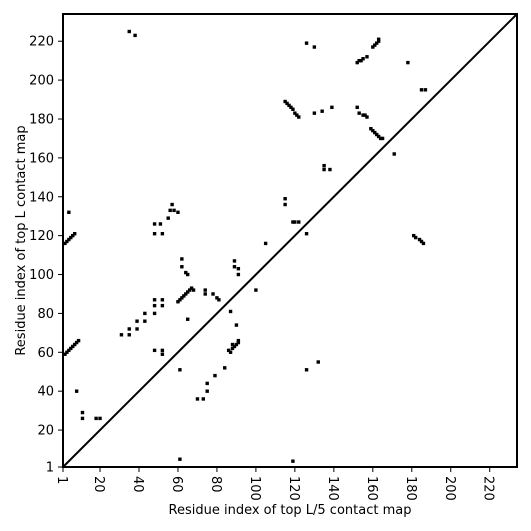 This screenshot has height=531, width=531. Describe the element at coordinates (45, 314) in the screenshot. I see `y-tick-label: 80` at that location.